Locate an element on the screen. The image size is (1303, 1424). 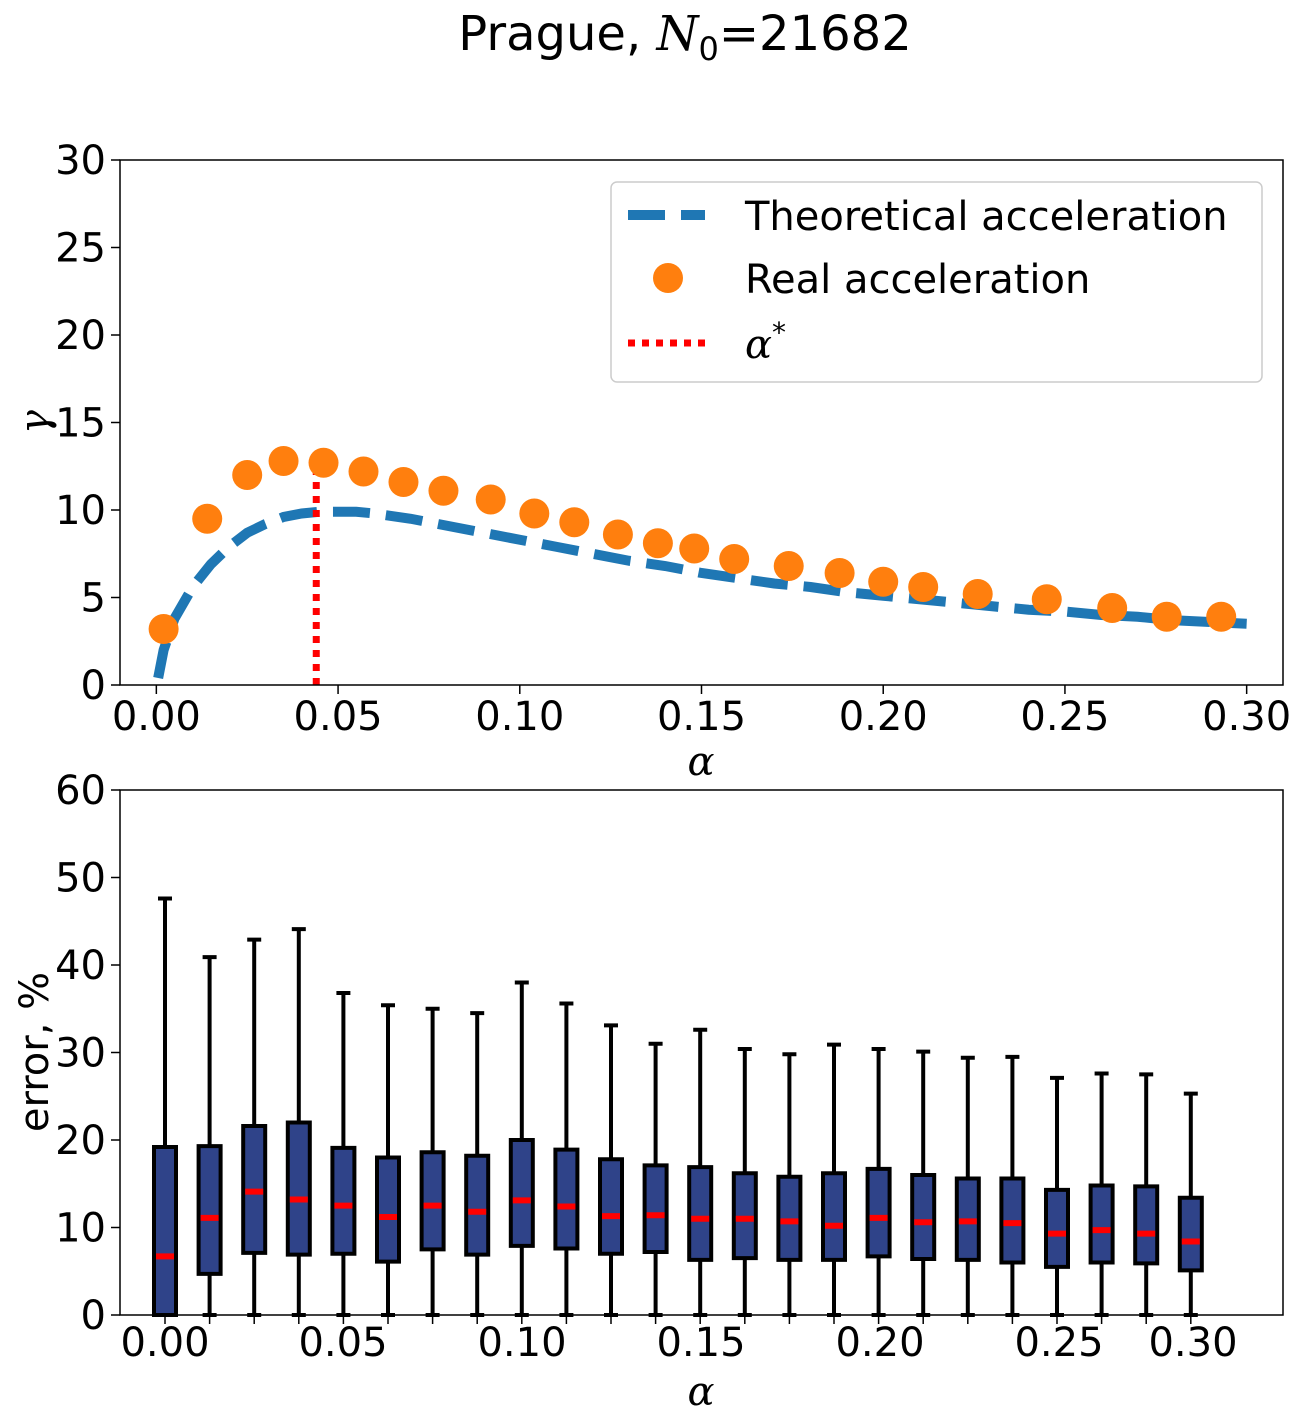
x-tick-label: 0.00 is located at coordinates (164, 1343).